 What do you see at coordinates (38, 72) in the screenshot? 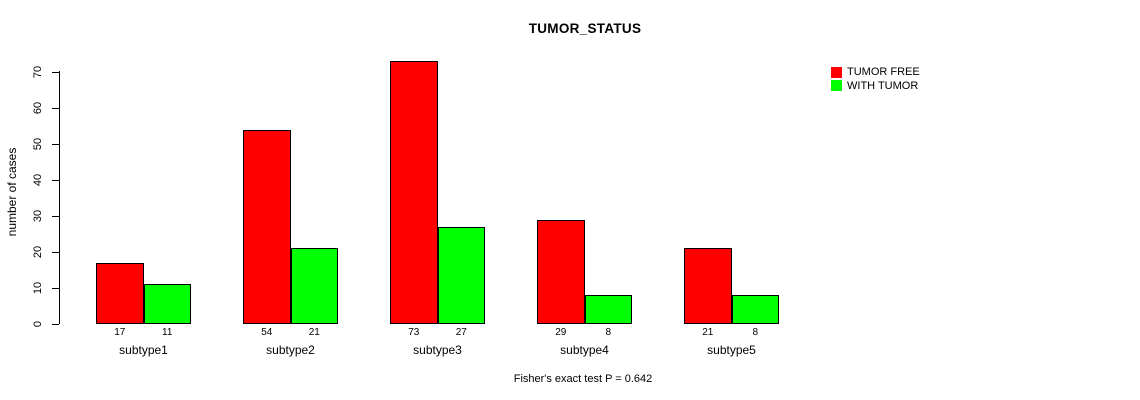
I see `y-tick-label-70: 70` at bounding box center [38, 72].